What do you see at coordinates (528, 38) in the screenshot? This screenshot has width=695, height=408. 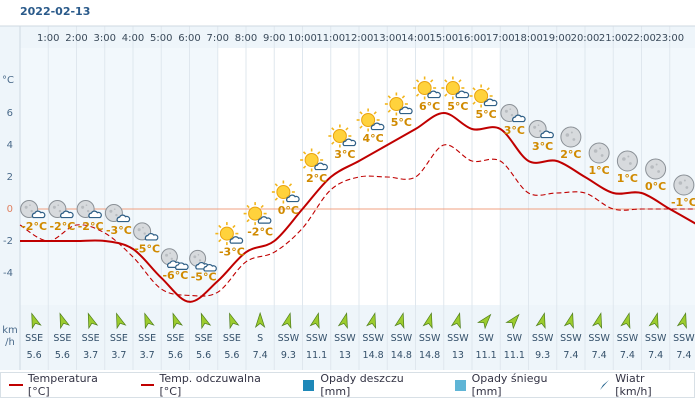 I see `time-tick-label: 18:00` at bounding box center [528, 38].